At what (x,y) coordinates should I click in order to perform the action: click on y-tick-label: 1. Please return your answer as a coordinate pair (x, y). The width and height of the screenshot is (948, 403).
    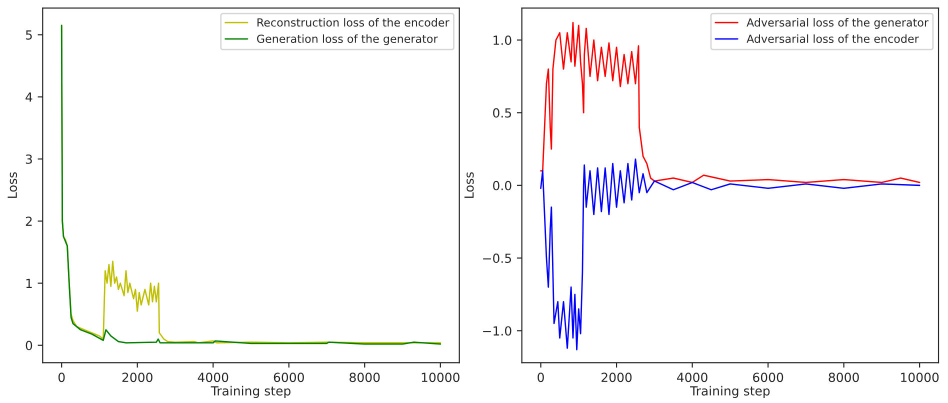
    Looking at the image, I should click on (29, 283).